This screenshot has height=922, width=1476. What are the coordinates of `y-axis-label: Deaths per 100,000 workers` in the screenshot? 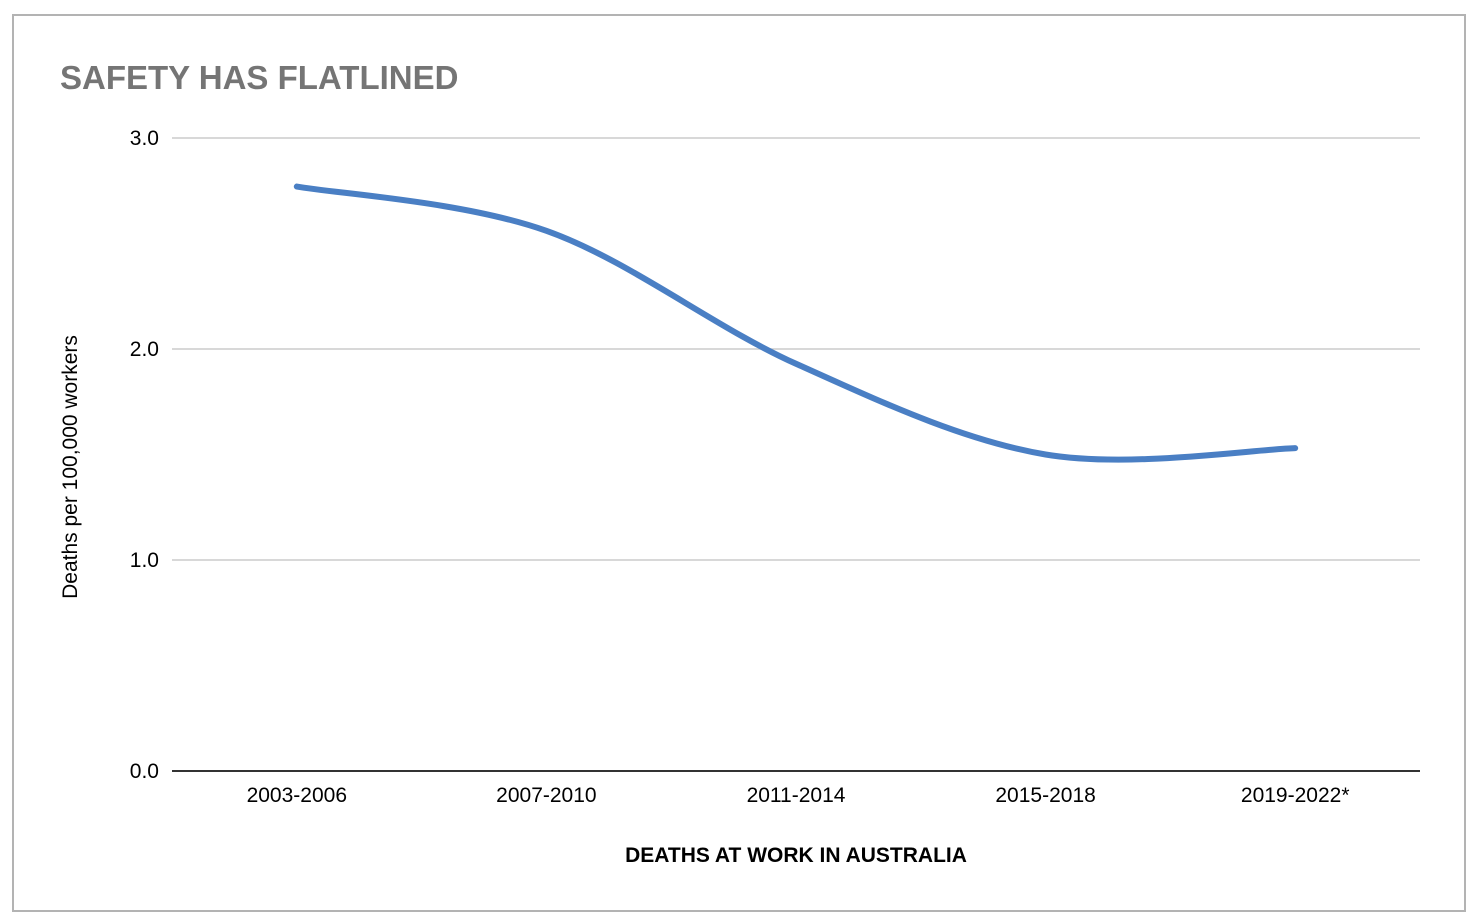 It's located at (70, 467).